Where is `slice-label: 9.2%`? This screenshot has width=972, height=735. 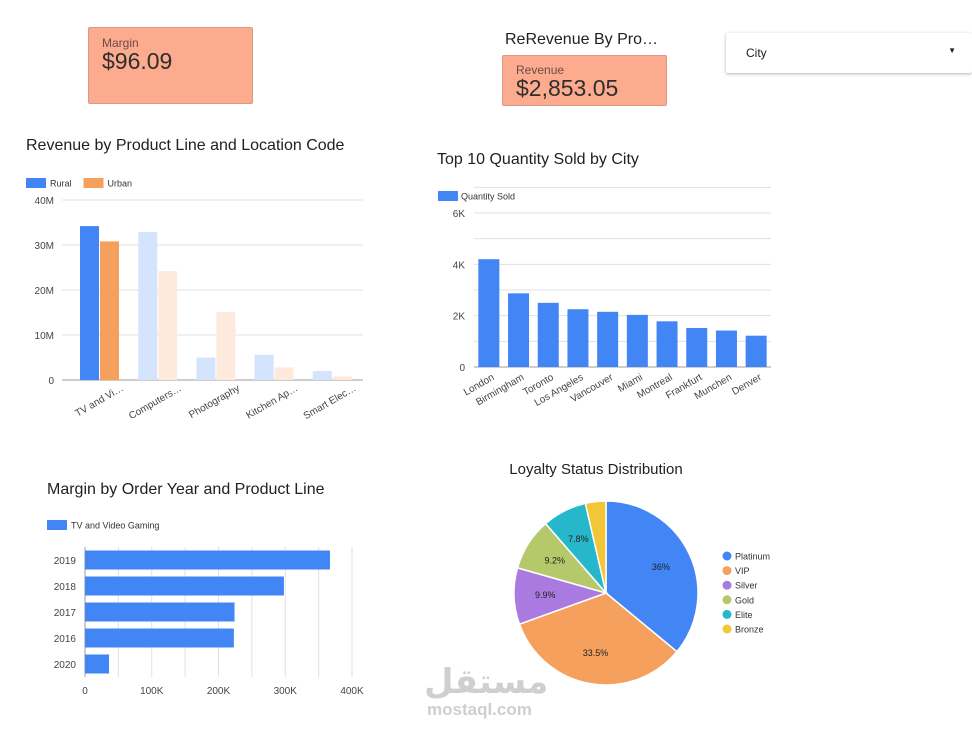
slice-label: 9.2% is located at coordinates (554, 560).